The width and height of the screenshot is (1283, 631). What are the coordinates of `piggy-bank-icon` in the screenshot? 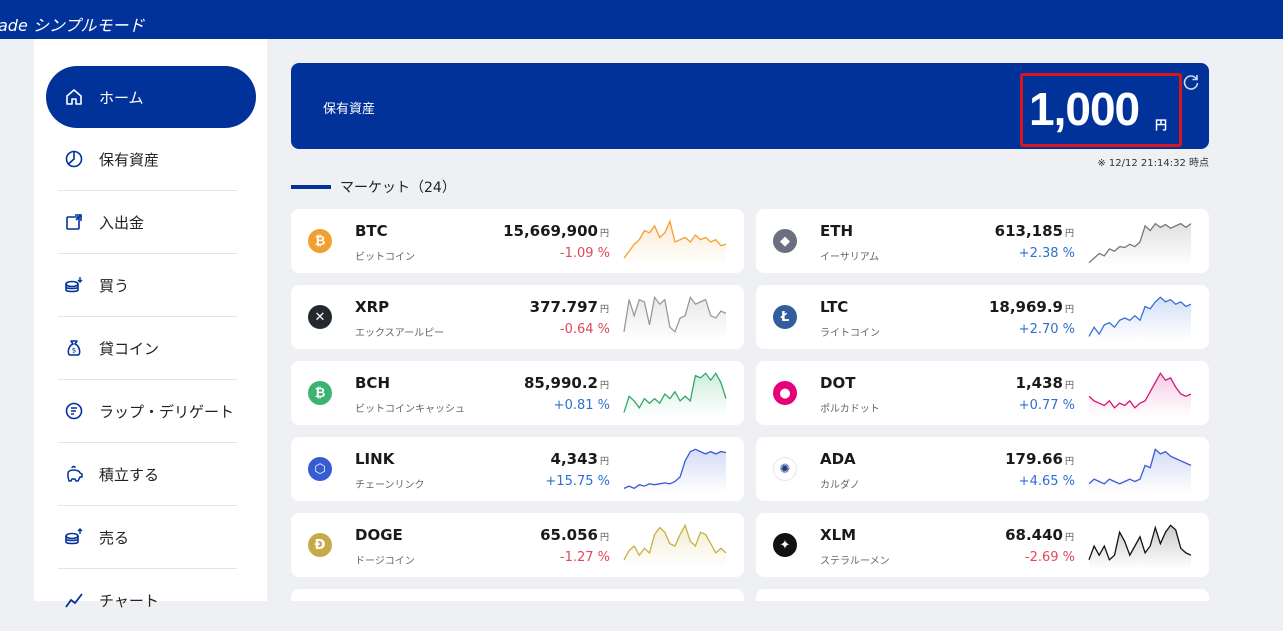 It's located at (74, 474).